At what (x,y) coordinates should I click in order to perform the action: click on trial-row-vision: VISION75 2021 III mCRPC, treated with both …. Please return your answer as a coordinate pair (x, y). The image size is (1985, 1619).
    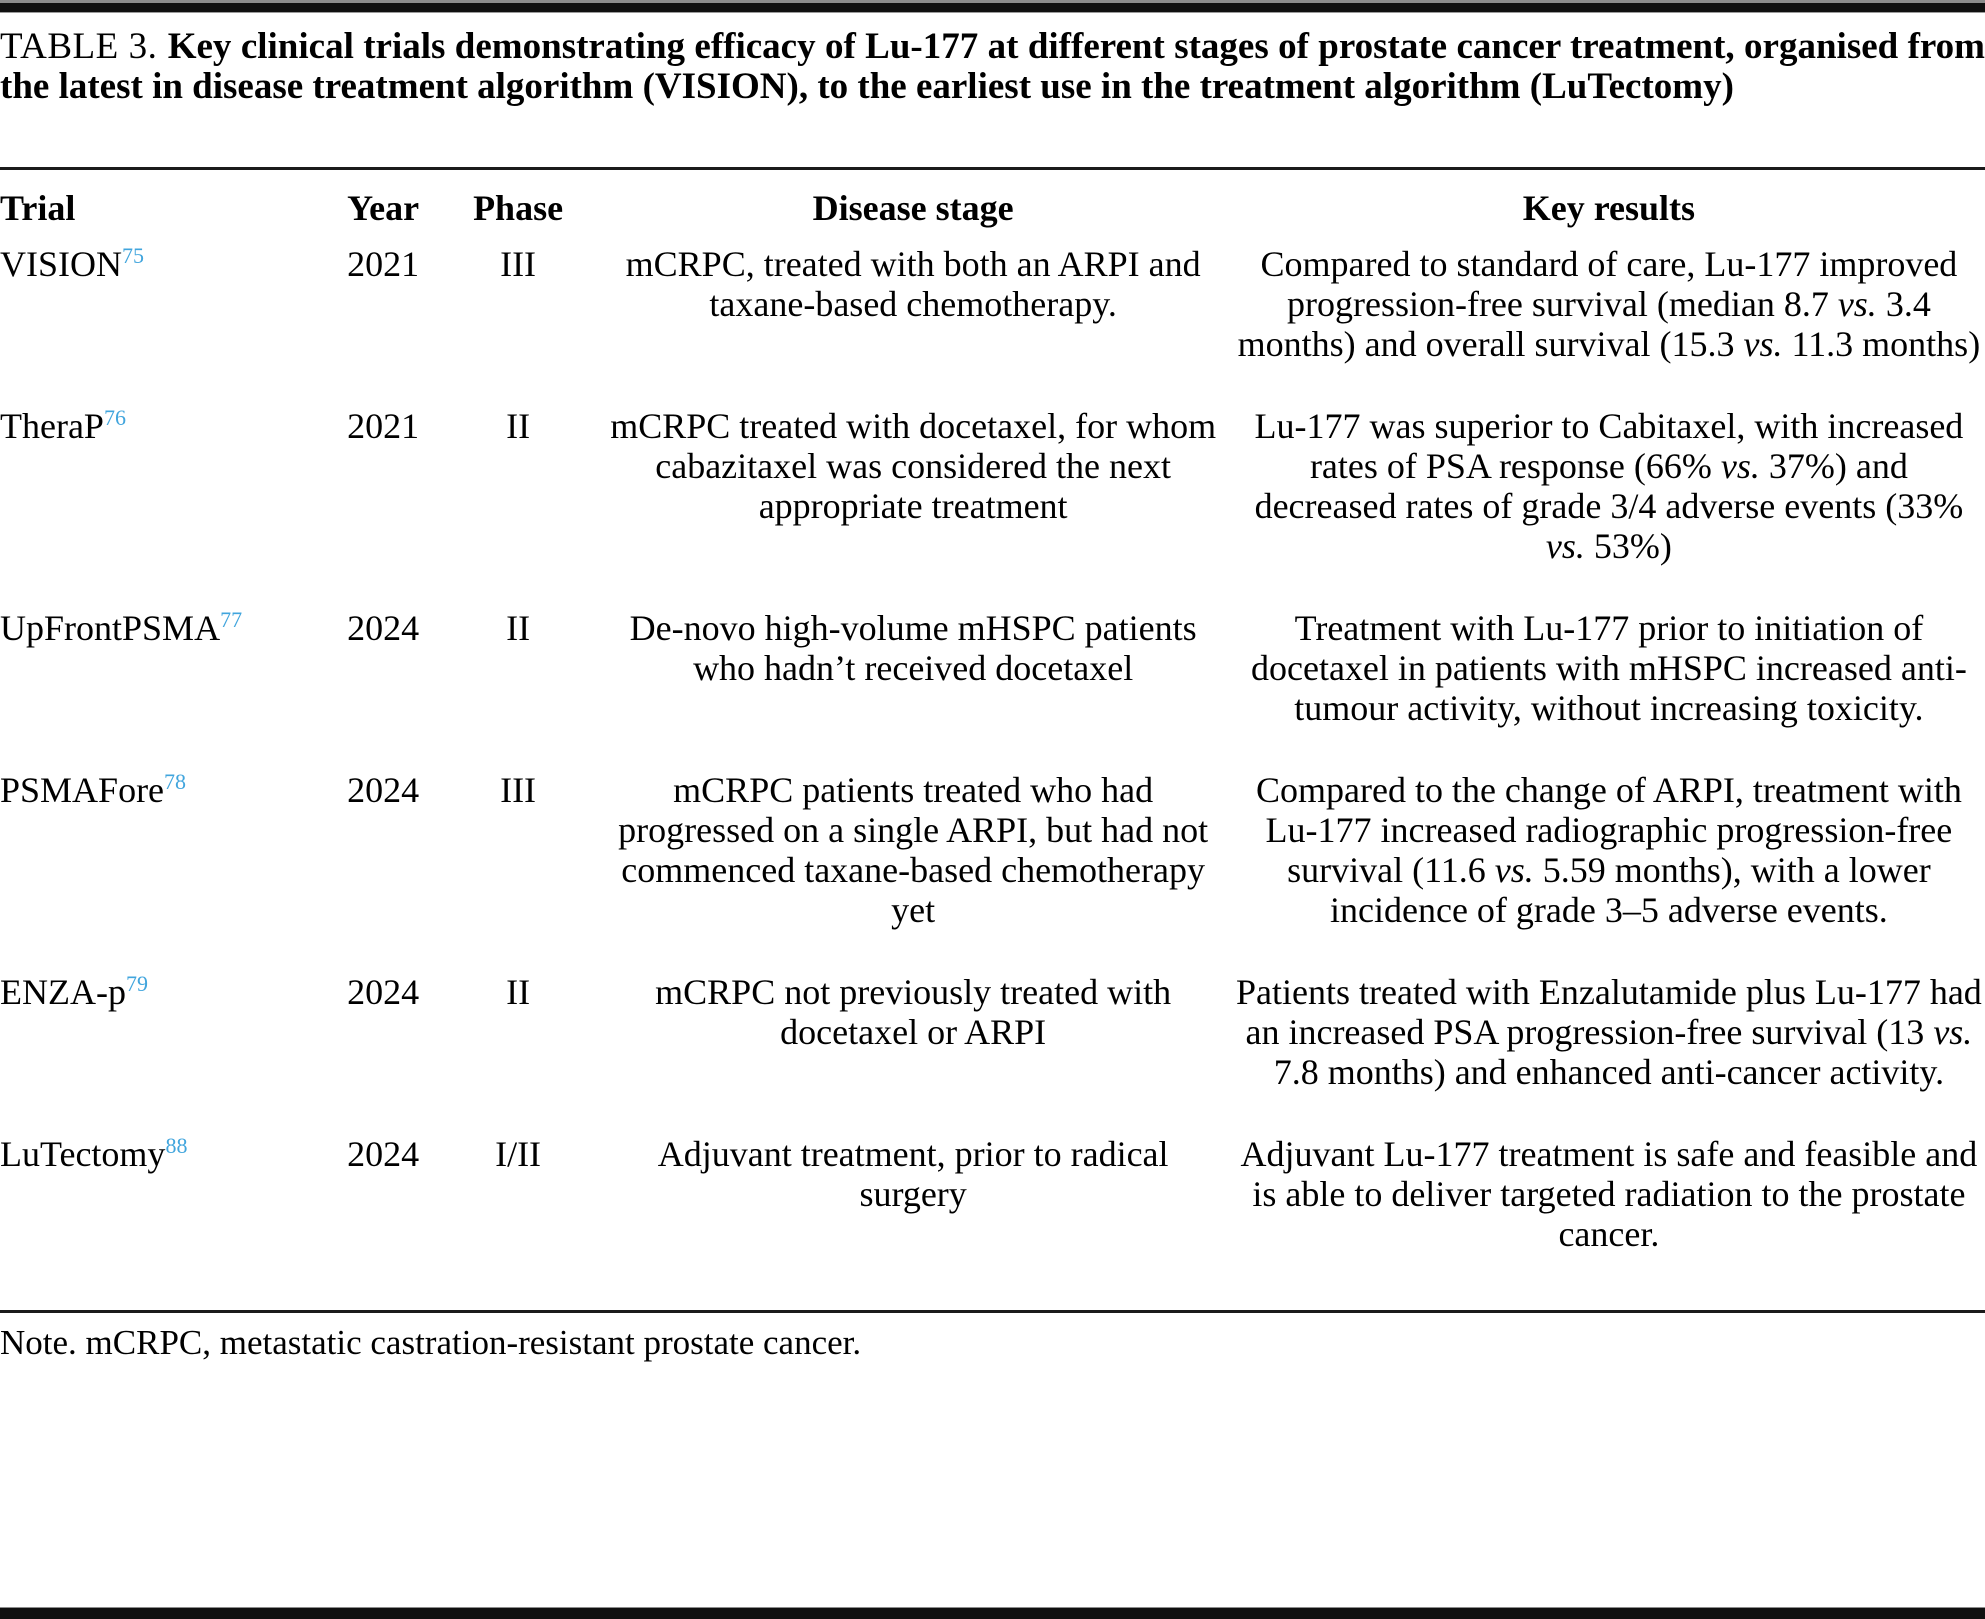
    Looking at the image, I should click on (992, 325).